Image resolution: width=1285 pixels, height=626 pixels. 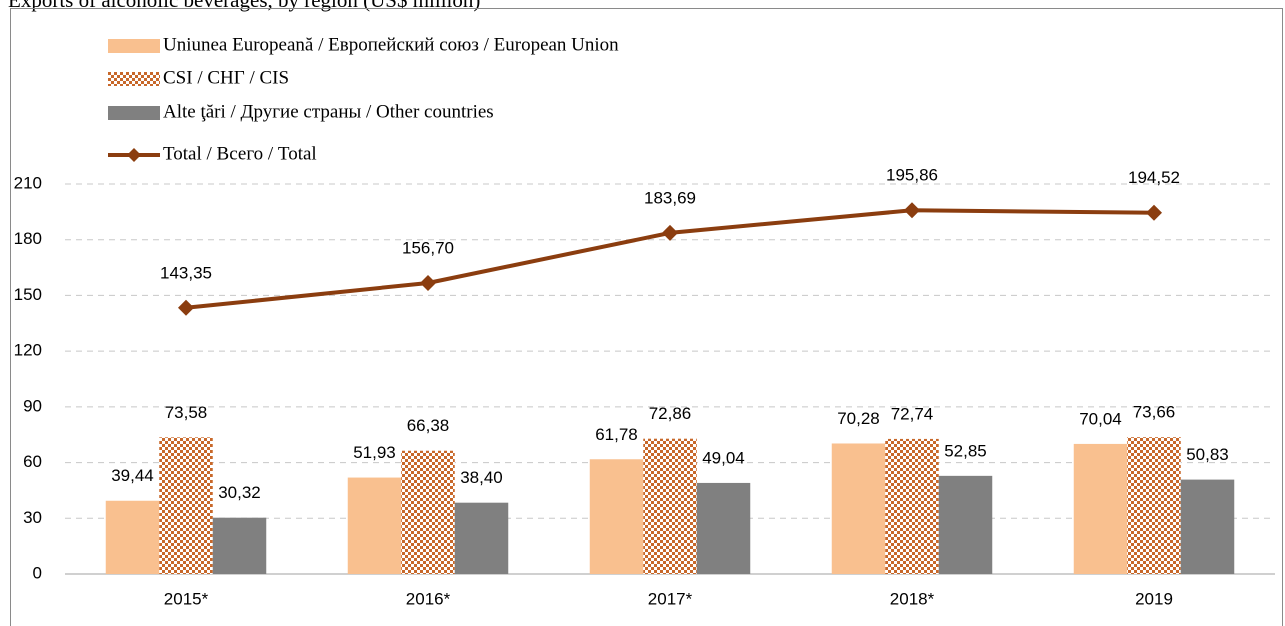 I want to click on data-label: 195,86, so click(x=912, y=175).